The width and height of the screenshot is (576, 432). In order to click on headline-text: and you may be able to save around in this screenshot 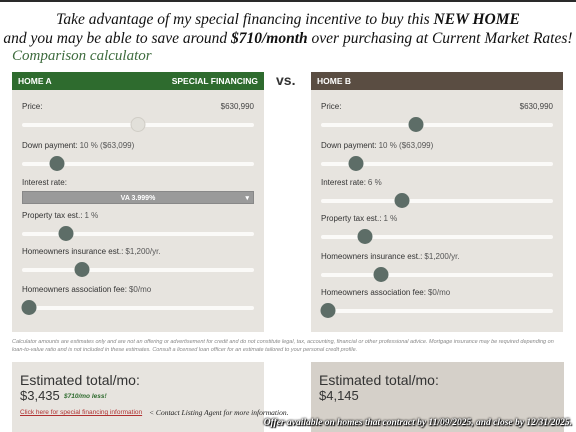, I will do `click(117, 38)`.